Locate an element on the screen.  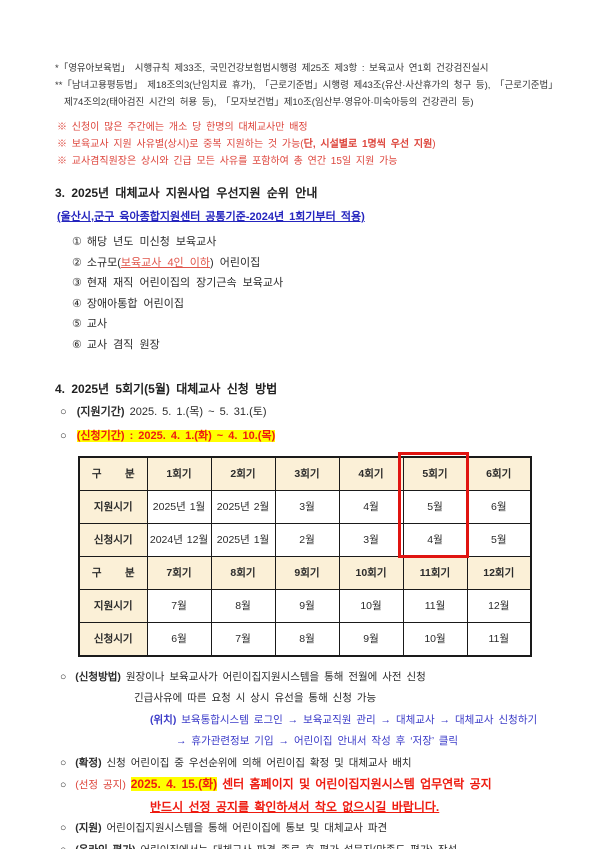
apply-month-cell: 3월 is located at coordinates (371, 539).